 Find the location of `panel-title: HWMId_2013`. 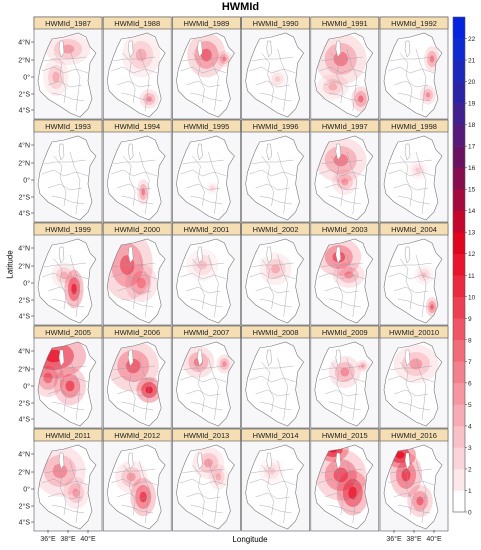

panel-title: HWMId_2013 is located at coordinates (206, 435).